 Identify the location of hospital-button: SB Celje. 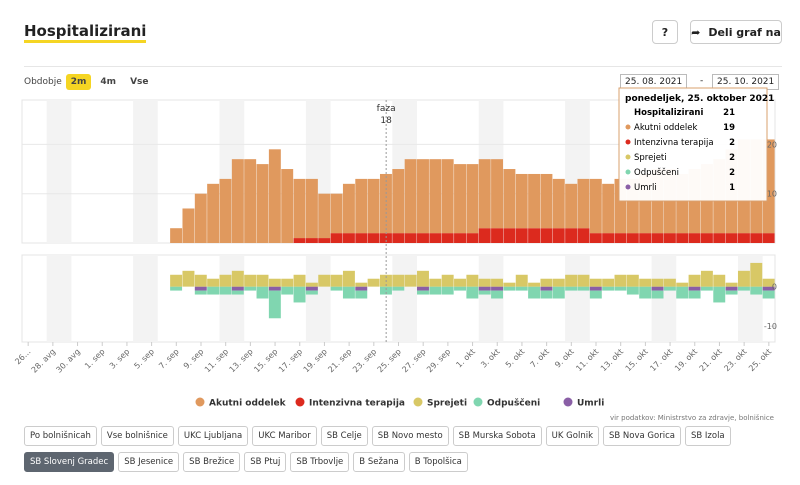
(344, 436).